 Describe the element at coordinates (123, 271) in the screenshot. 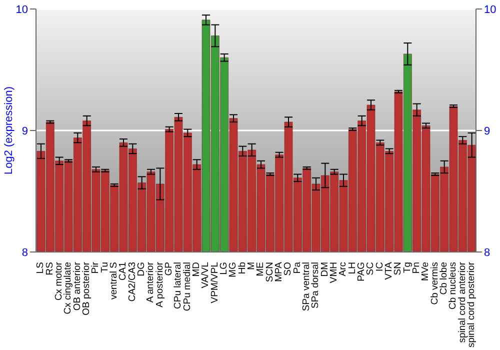

I see `x-tick-label: CA1` at that location.